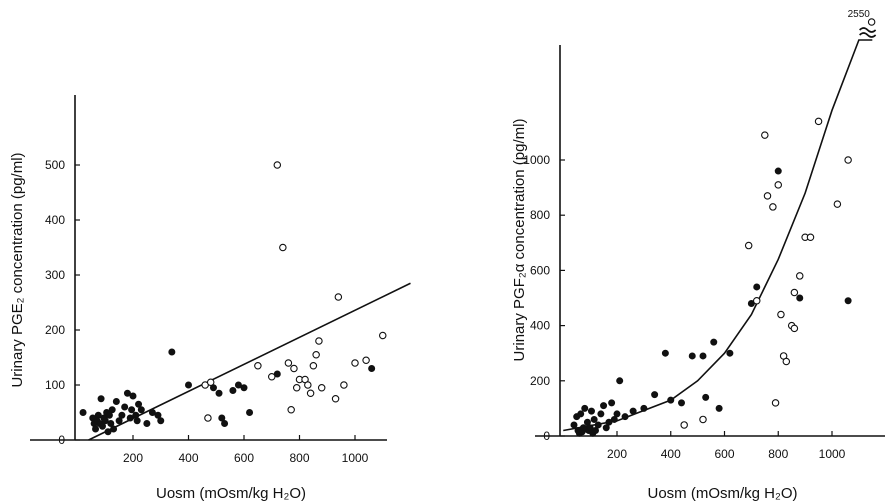  I want to click on outlier-point, so click(871, 22).